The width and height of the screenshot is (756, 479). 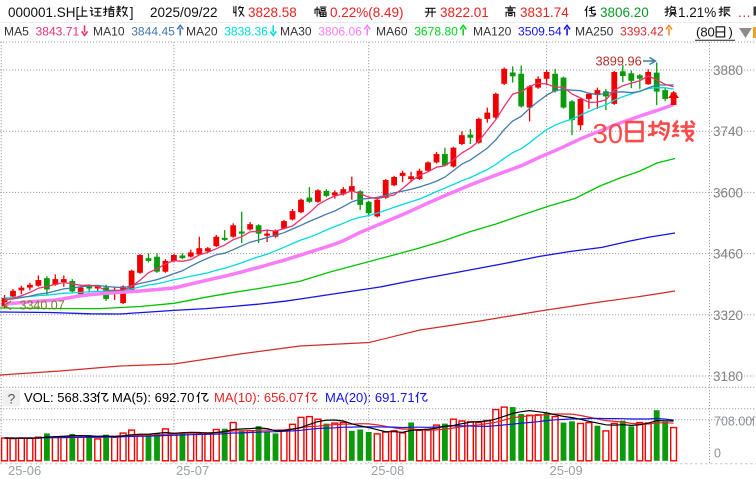 What do you see at coordinates (728, 376) in the screenshot?
I see `svg-text: 3180` at bounding box center [728, 376].